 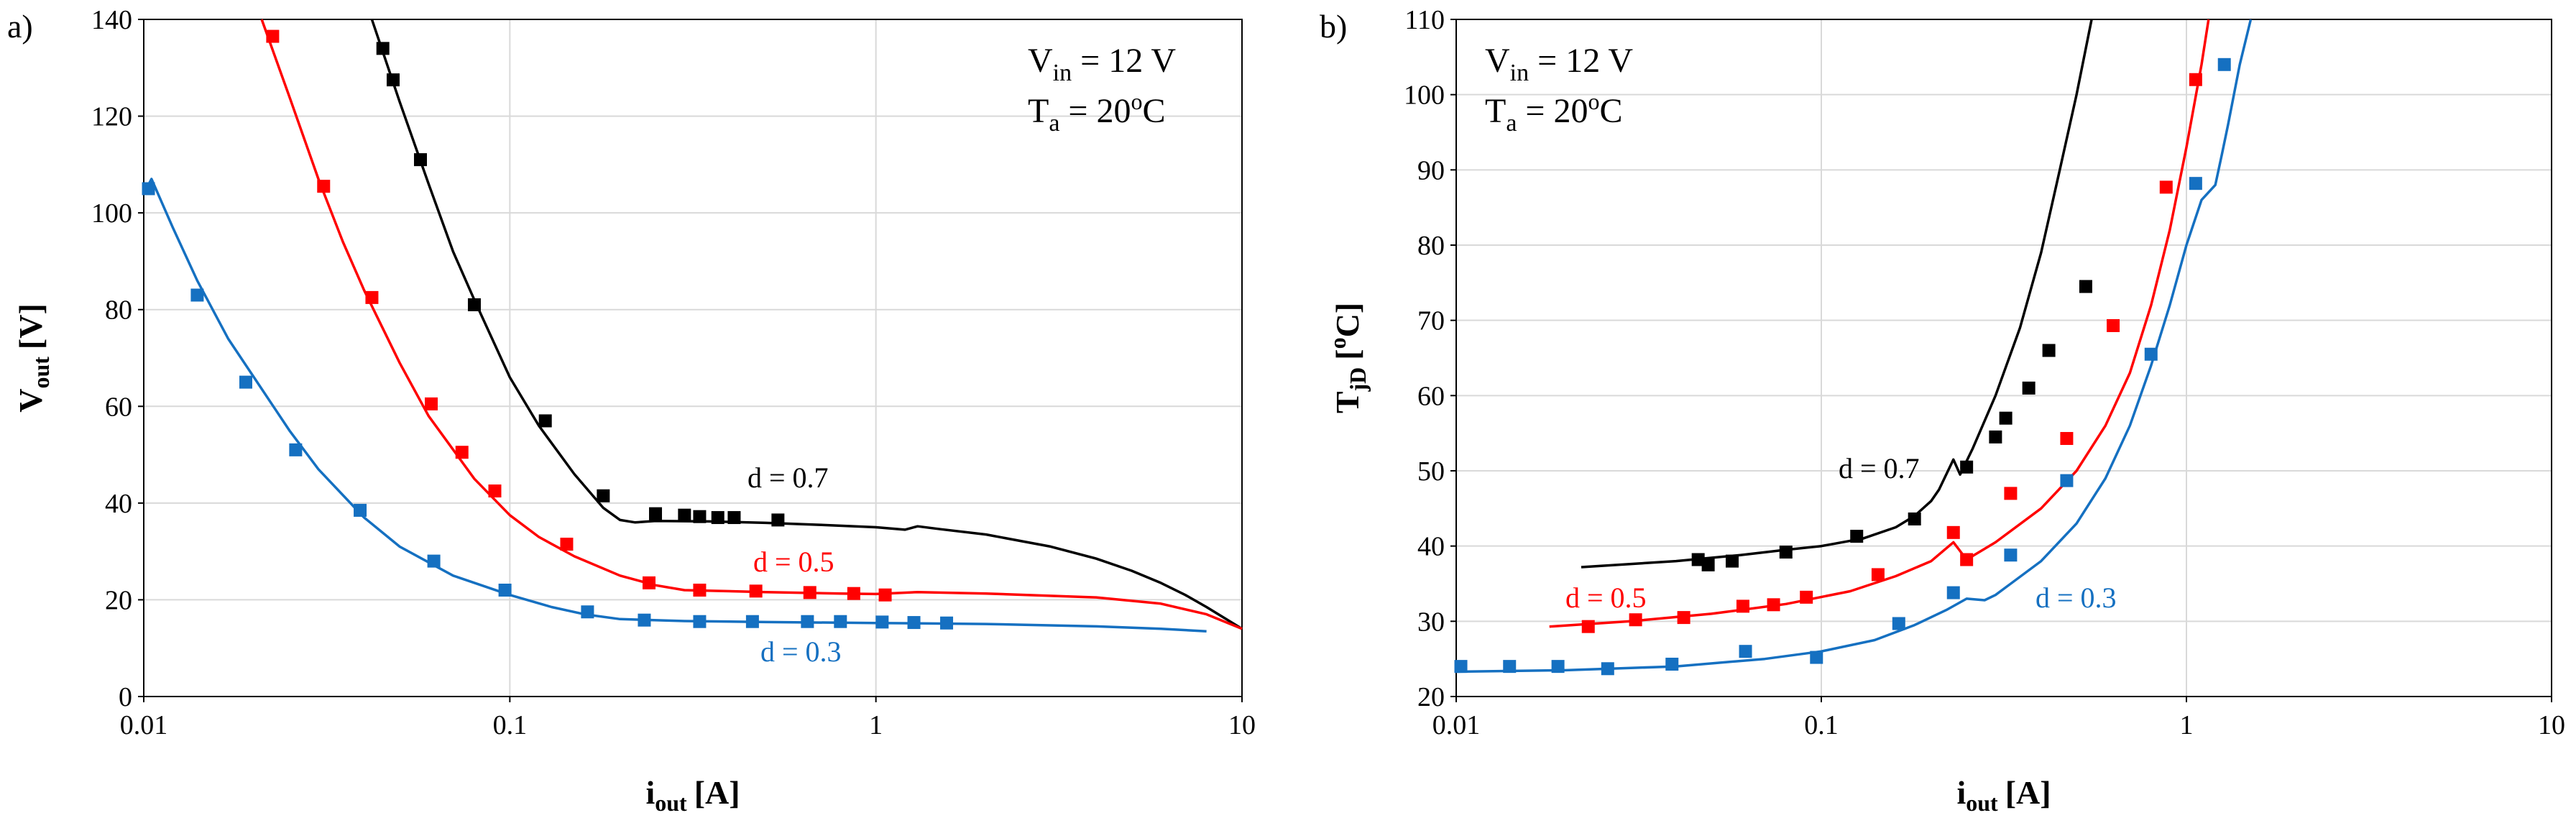 I want to click on curve-label-d03: d = 0.3, so click(x=801, y=651).